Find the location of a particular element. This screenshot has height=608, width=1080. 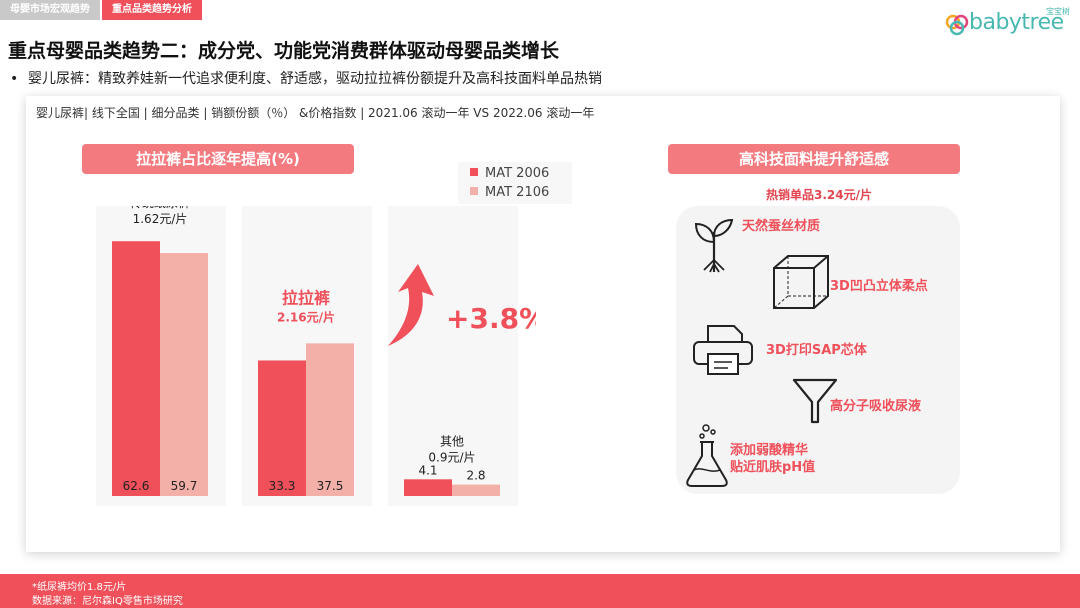

left-section-title: 拉拉裤占比逐年提高(%) is located at coordinates (218, 159).